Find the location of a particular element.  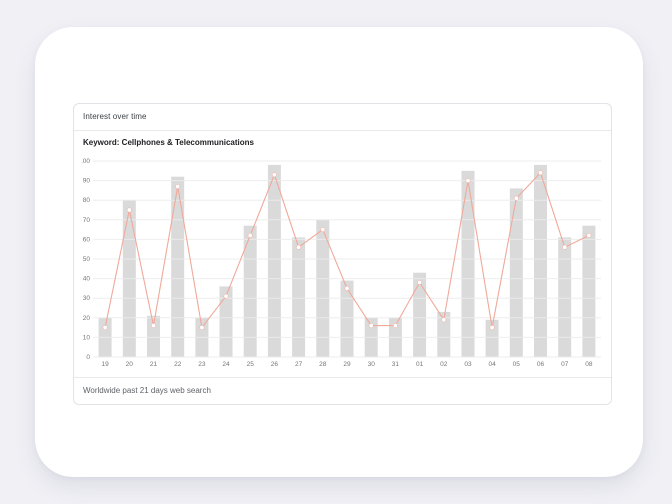

x-tick-label: 22 is located at coordinates (178, 364).